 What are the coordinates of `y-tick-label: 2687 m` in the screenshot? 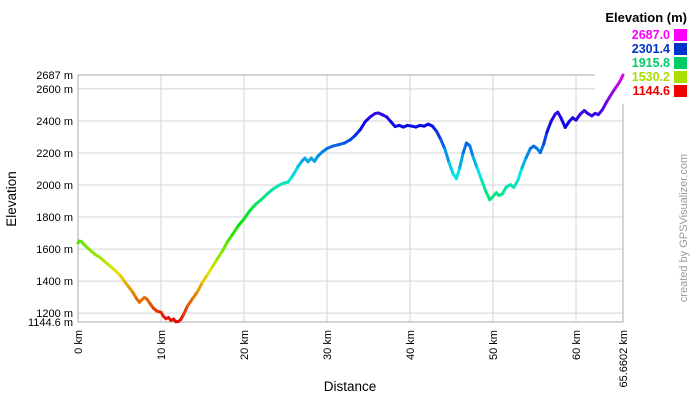 It's located at (54, 76).